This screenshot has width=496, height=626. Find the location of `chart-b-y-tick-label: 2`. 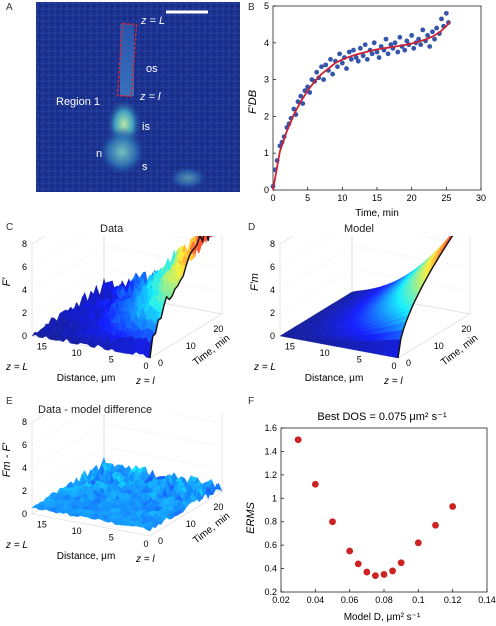

chart-b-y-tick-label: 2 is located at coordinates (266, 116).